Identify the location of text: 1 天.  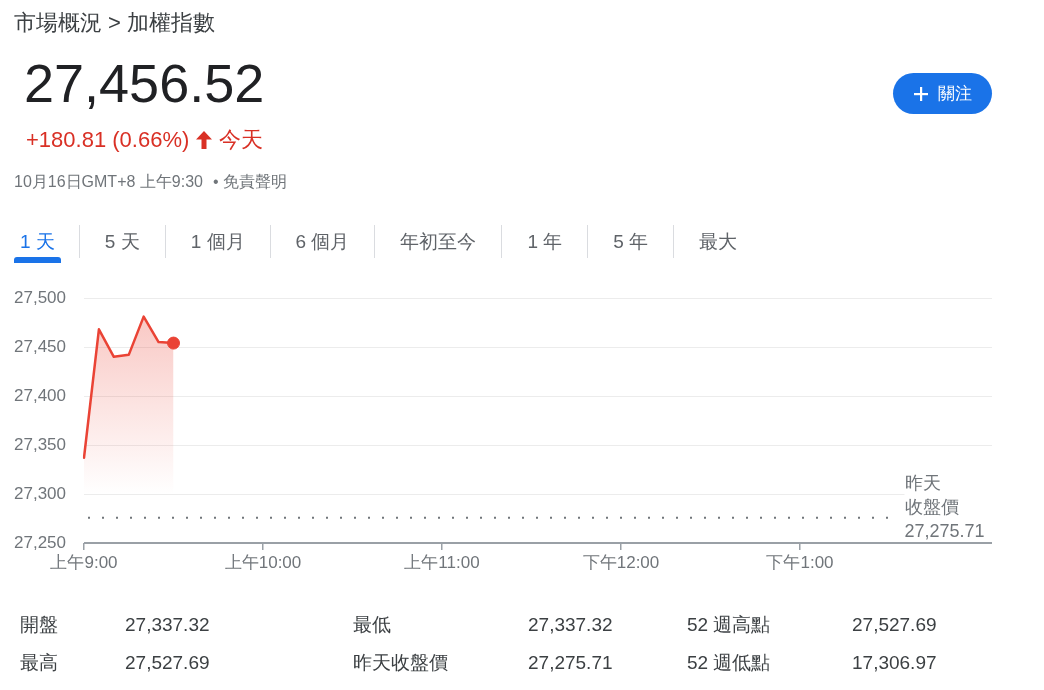
(37, 241).